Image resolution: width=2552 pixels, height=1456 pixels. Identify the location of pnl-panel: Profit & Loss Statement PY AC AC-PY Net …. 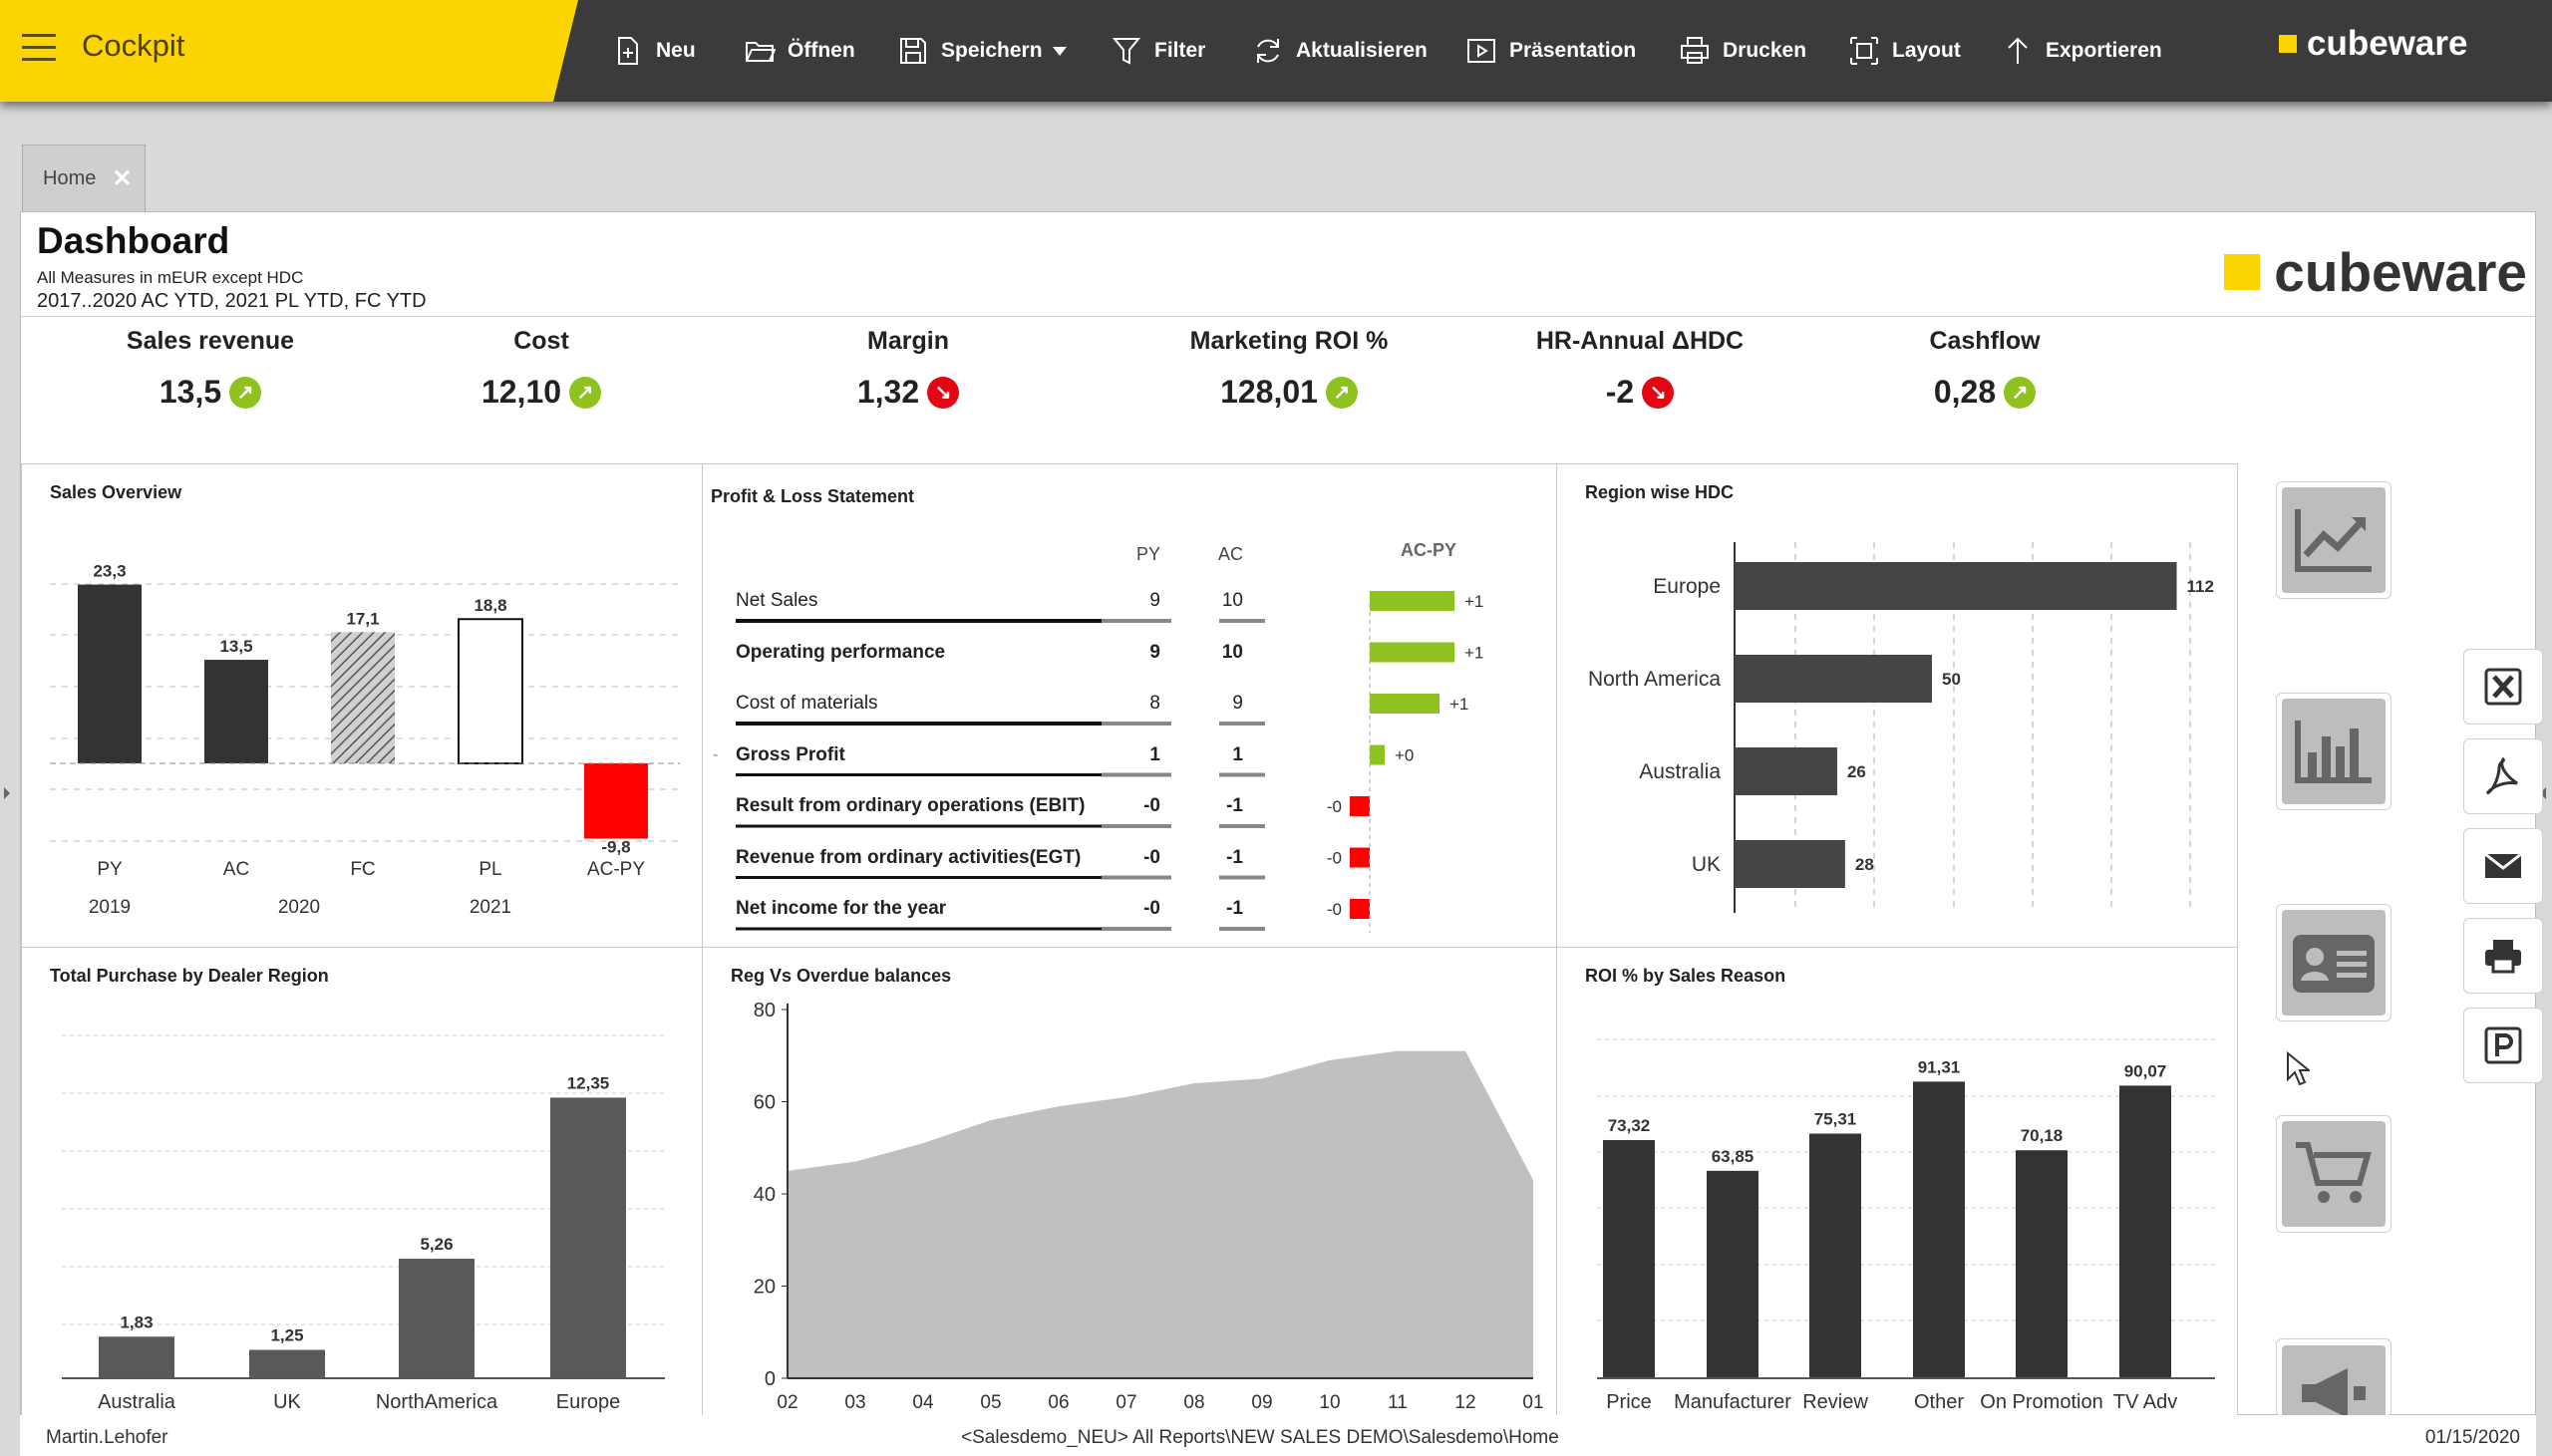
(1129, 705).